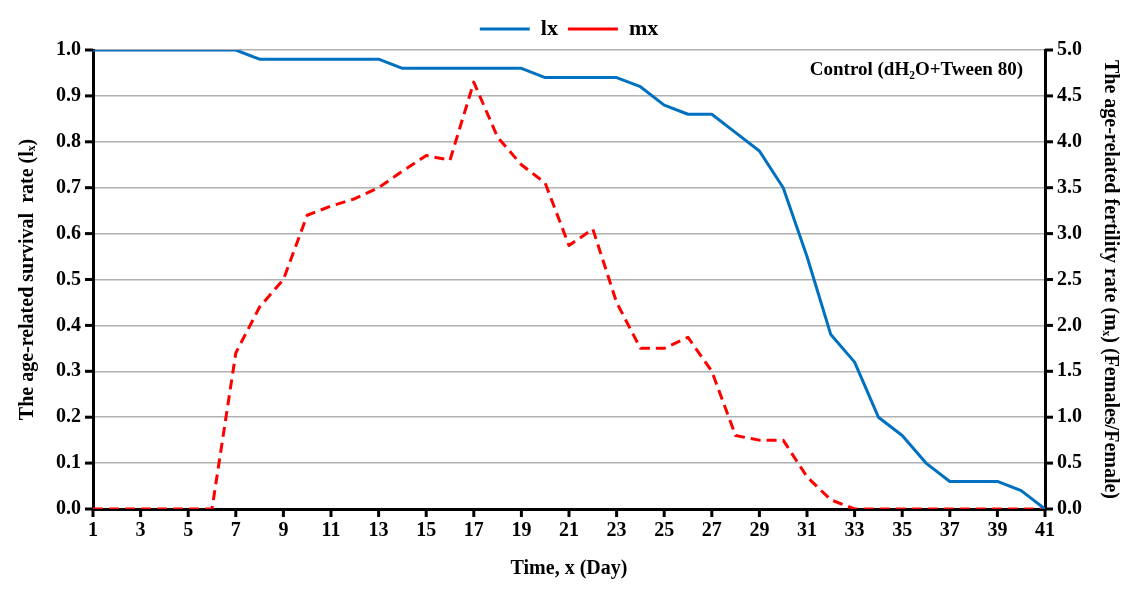  I want to click on x-tick-label: 41, so click(1045, 529).